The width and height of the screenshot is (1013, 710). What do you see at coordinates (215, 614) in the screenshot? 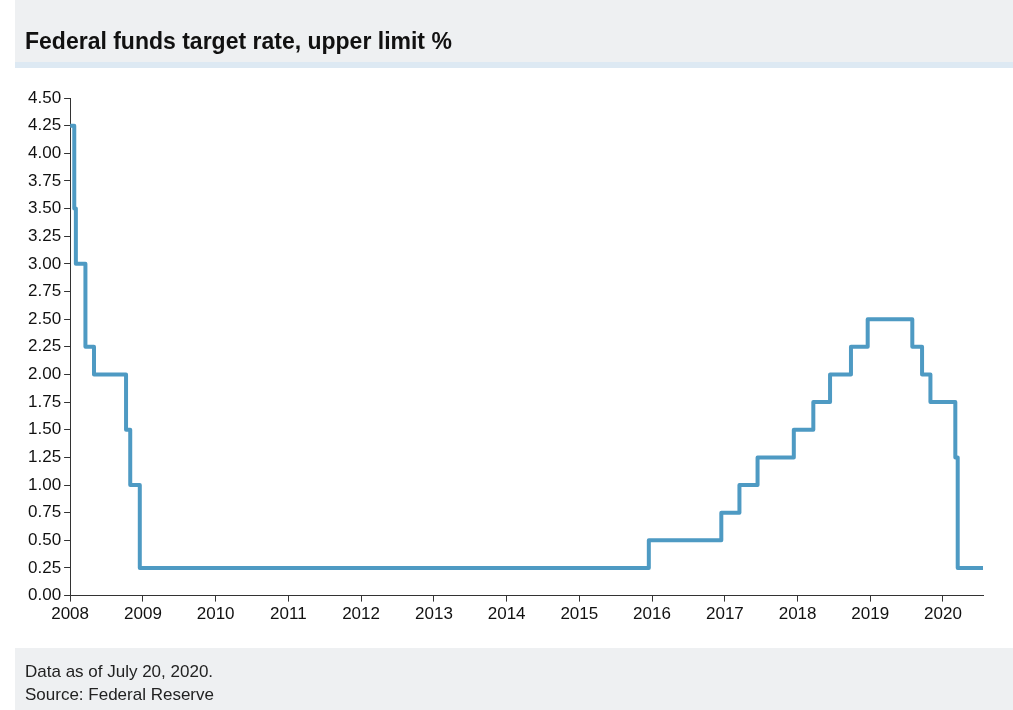
I see `x-tick-label: 2010` at bounding box center [215, 614].